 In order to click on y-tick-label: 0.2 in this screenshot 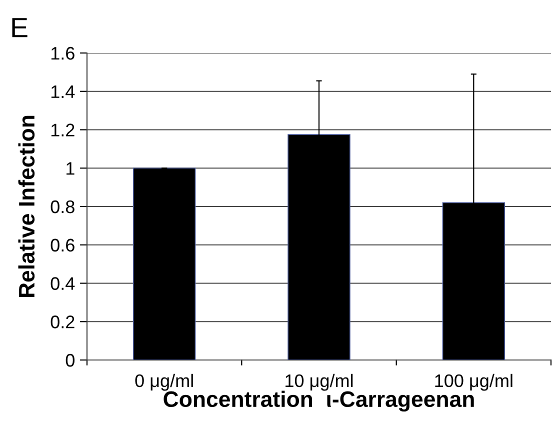, I will do `click(62, 322)`.